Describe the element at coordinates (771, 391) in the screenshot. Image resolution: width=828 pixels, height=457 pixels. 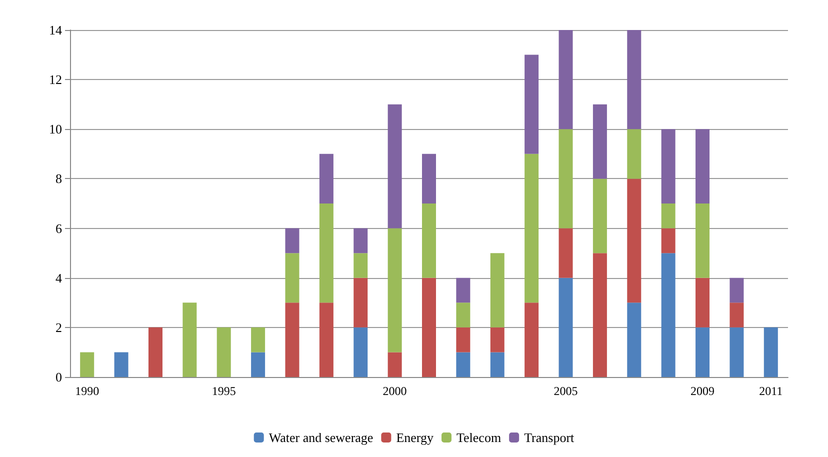
I see `x-tick-label: 2011` at that location.